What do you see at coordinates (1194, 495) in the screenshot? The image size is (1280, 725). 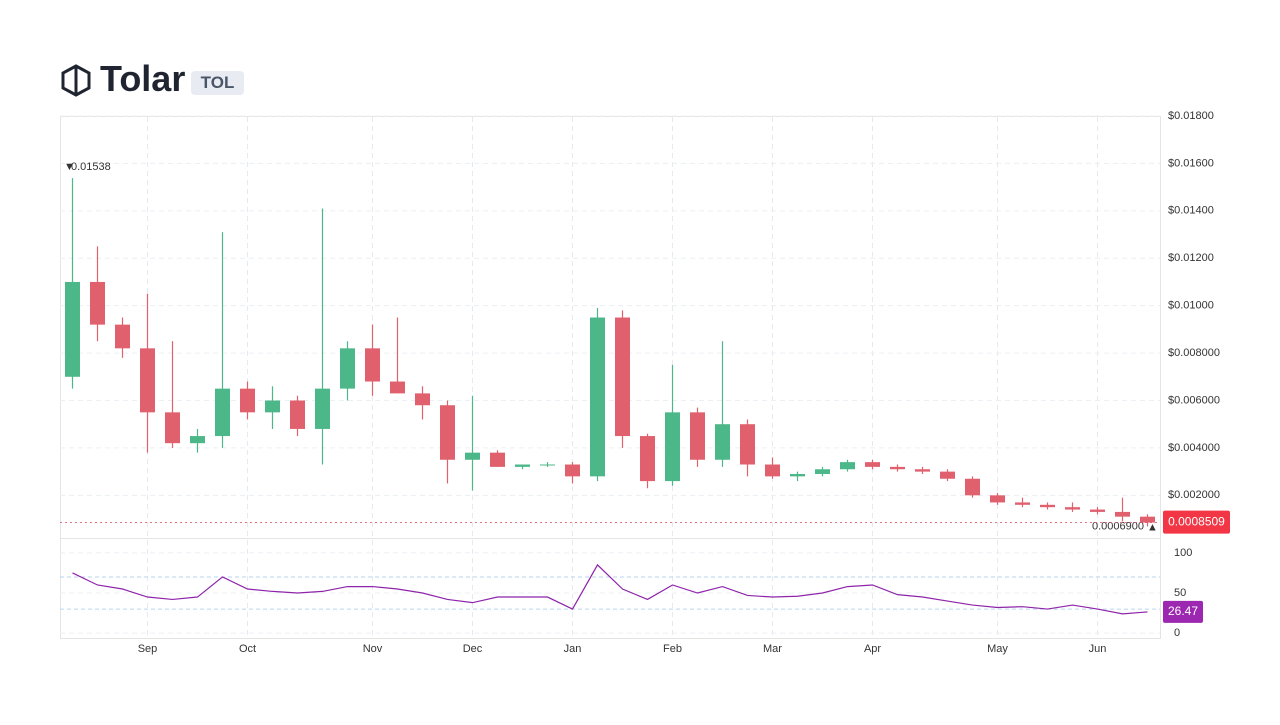 I see `y-tick-label: $0.002000` at bounding box center [1194, 495].